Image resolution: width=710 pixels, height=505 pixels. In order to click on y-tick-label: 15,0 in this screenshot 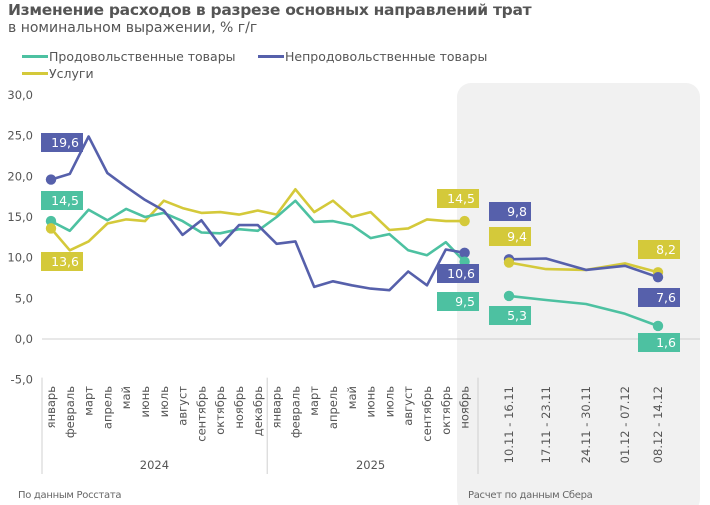, I will do `click(20, 217)`.